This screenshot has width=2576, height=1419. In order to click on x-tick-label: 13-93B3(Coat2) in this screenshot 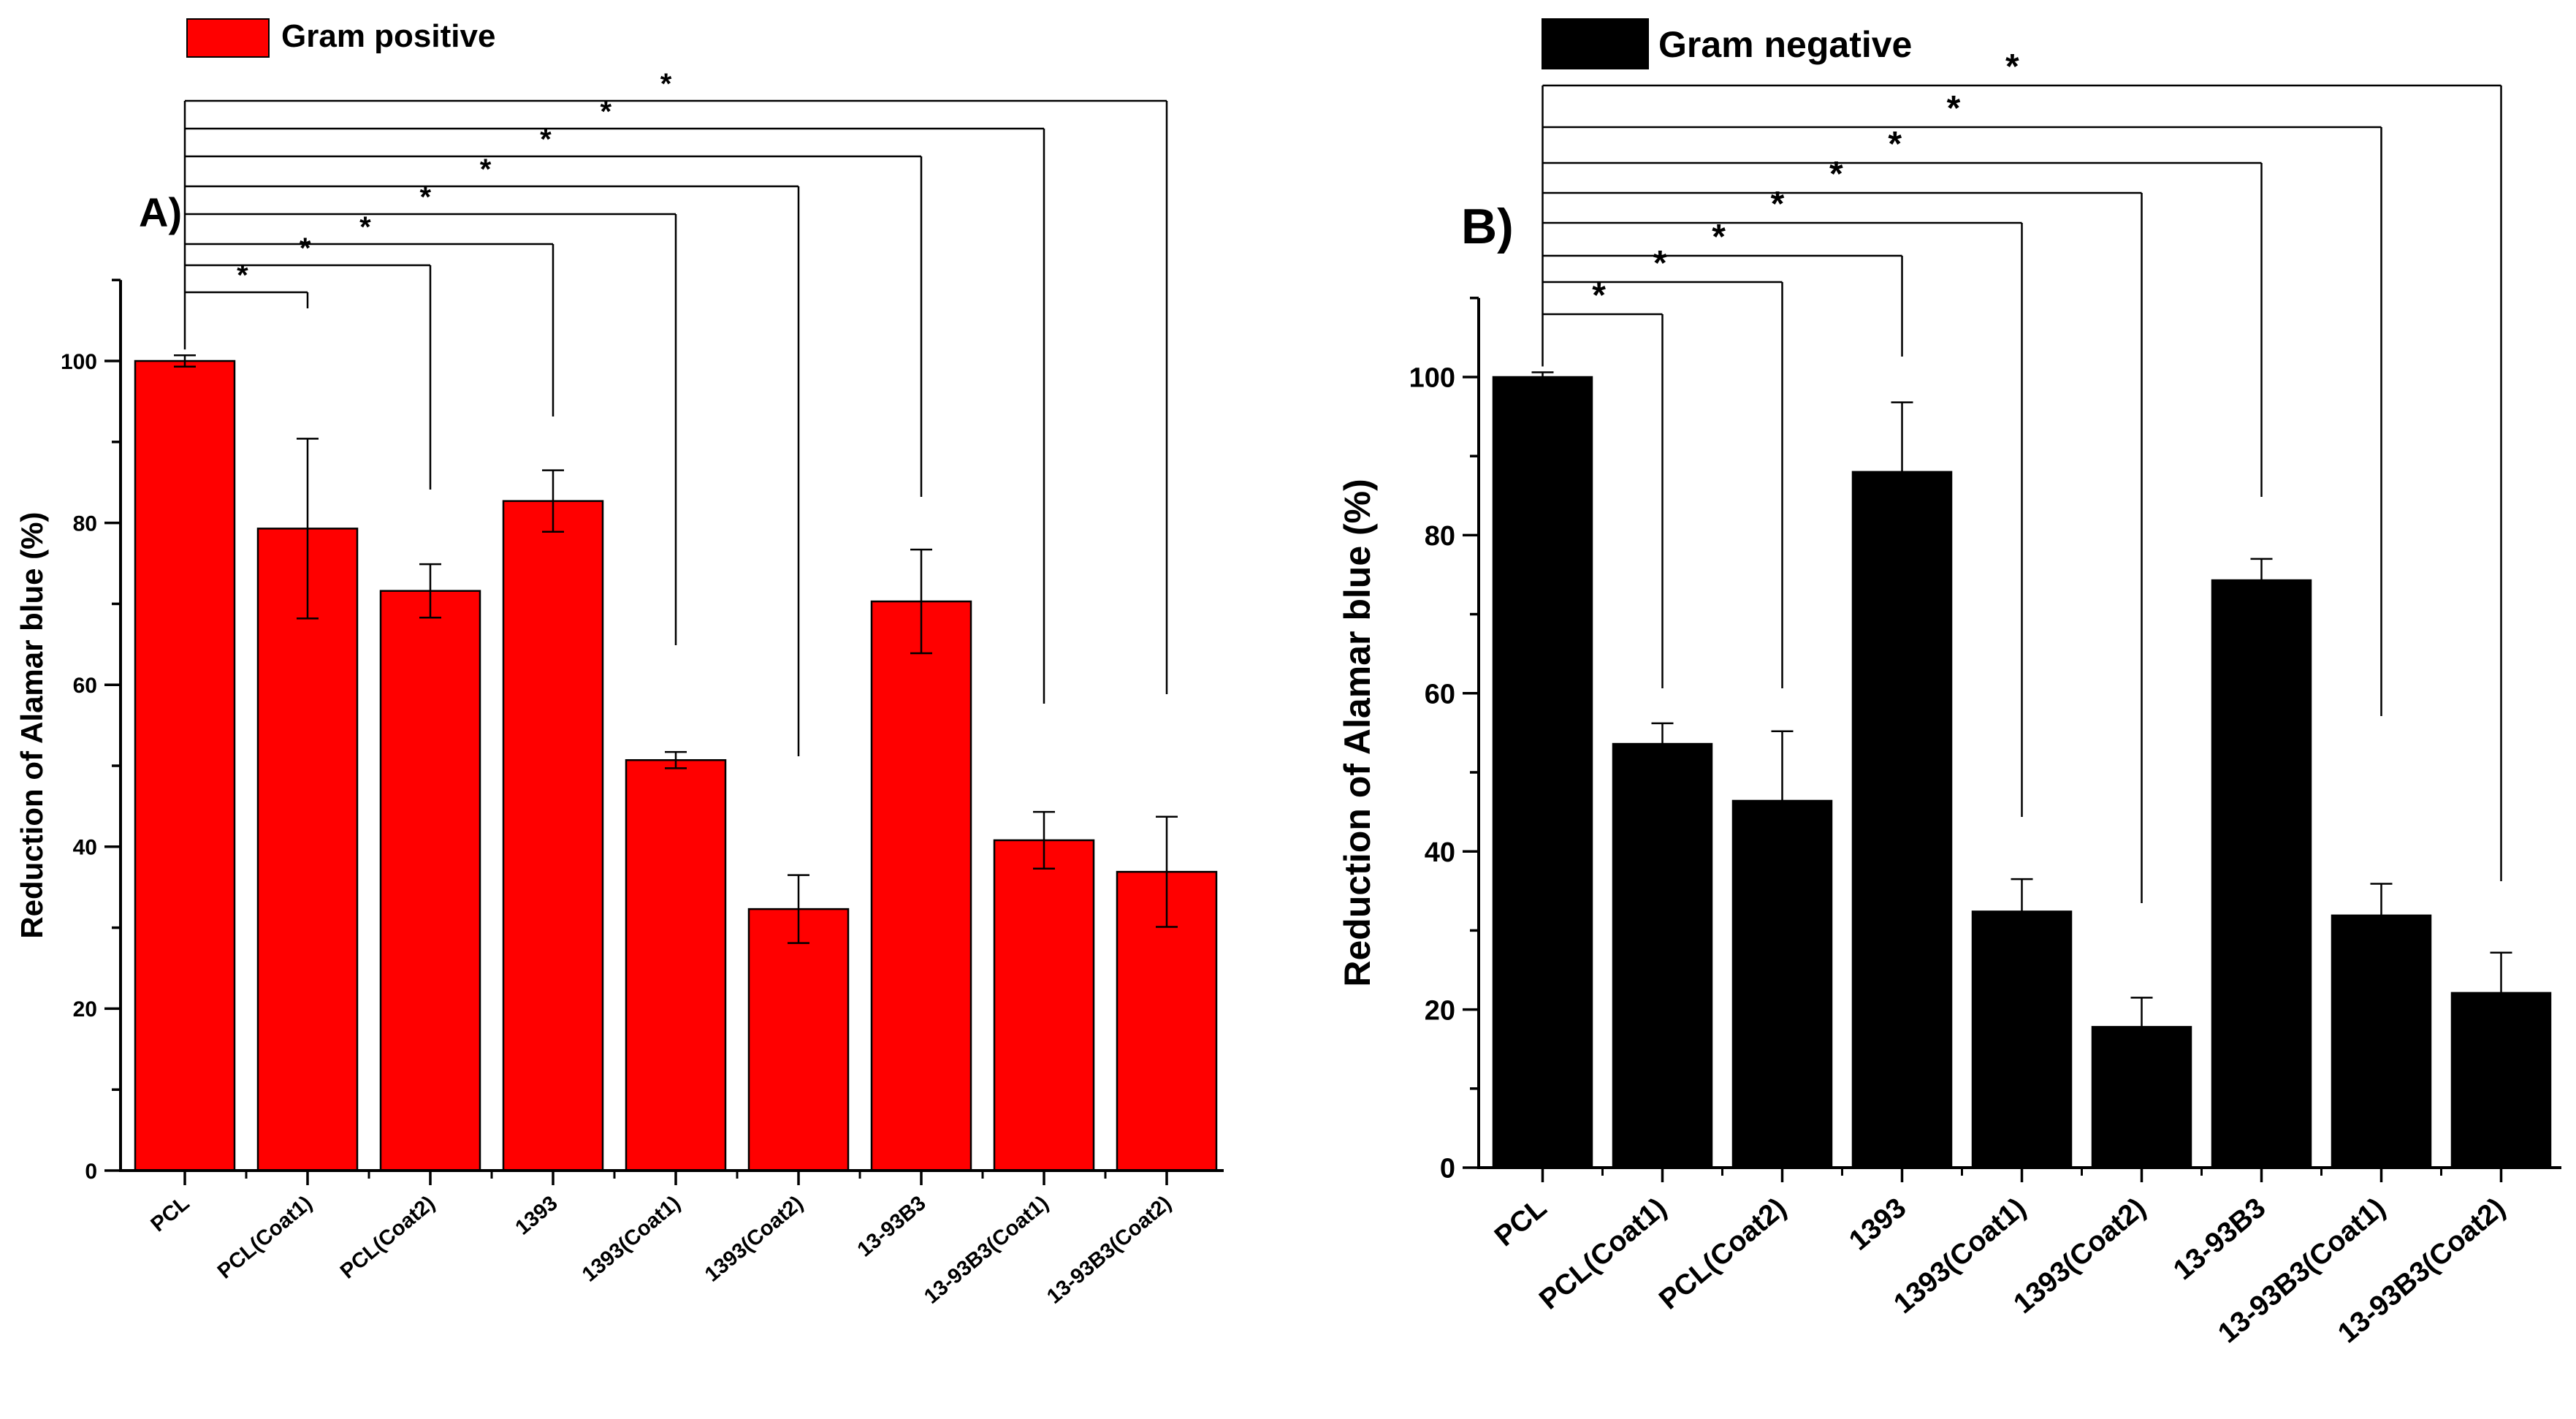, I will do `click(1109, 1250)`.